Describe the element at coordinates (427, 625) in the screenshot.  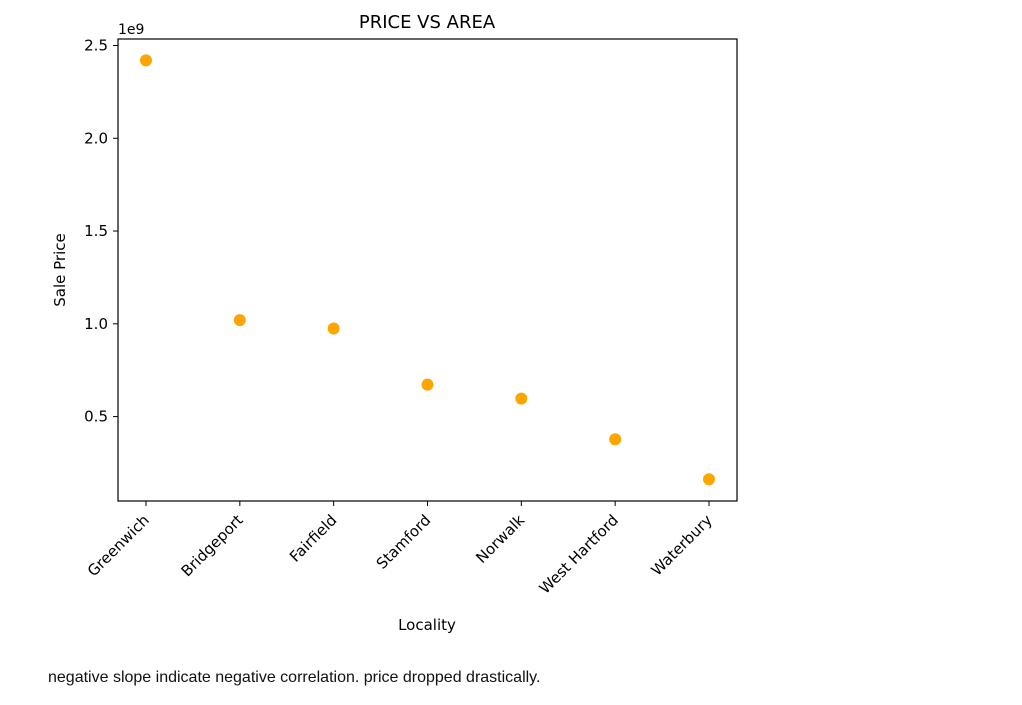
I see `x-axis-label: Locality` at that location.